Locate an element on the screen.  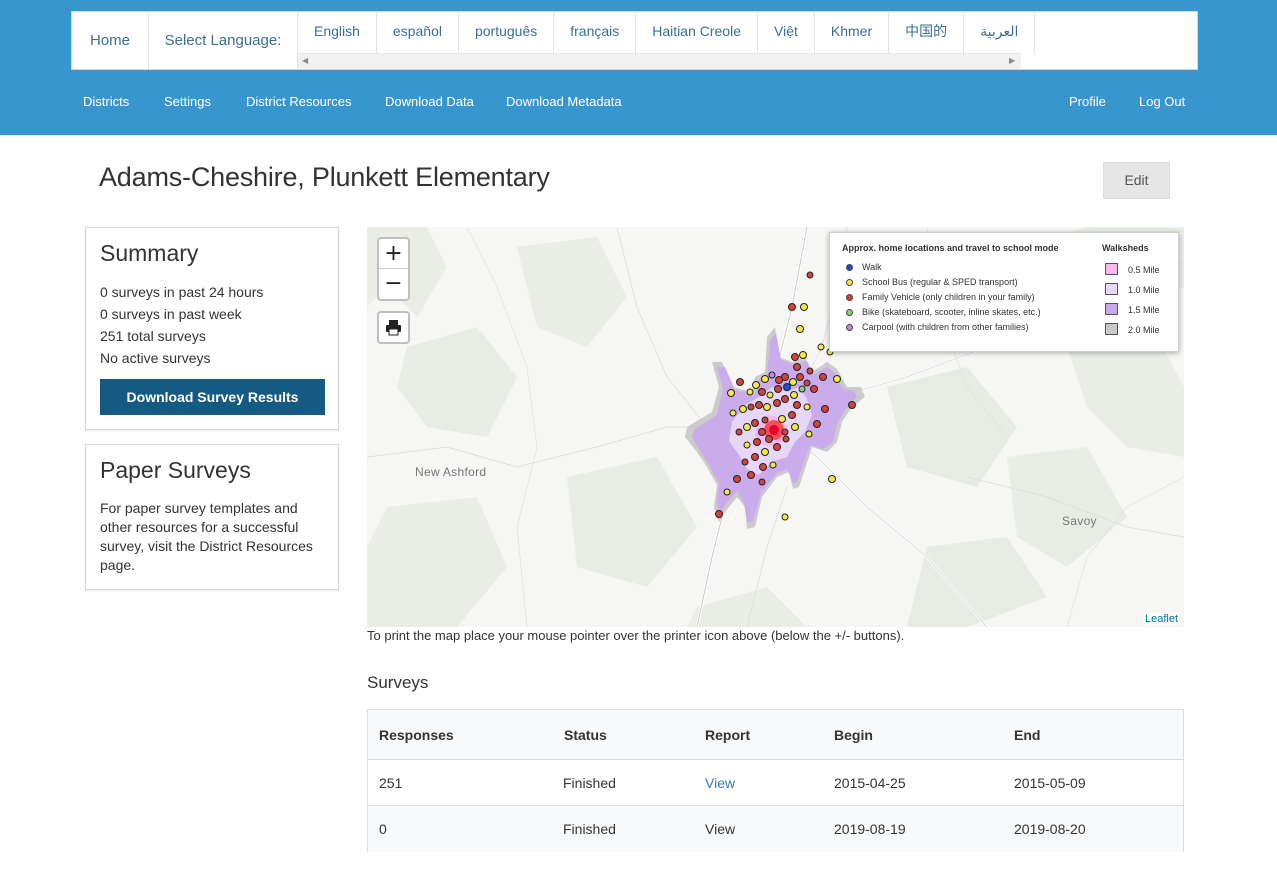
language-english: English is located at coordinates (337, 32).